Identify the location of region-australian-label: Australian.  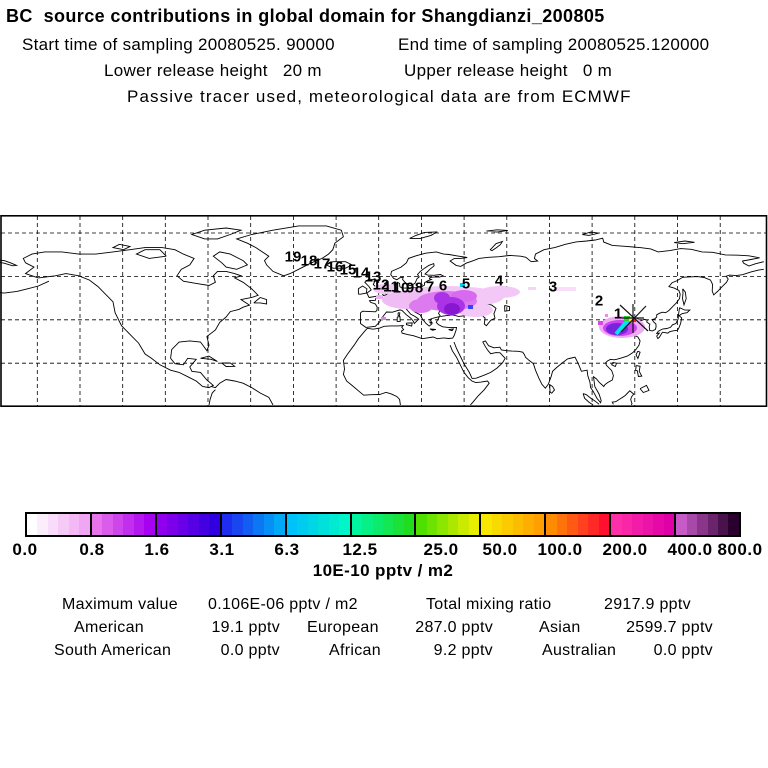
(579, 650).